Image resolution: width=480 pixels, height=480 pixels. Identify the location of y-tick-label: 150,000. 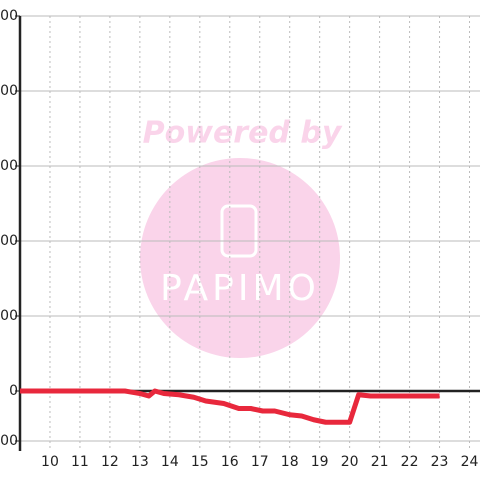
(9, 16).